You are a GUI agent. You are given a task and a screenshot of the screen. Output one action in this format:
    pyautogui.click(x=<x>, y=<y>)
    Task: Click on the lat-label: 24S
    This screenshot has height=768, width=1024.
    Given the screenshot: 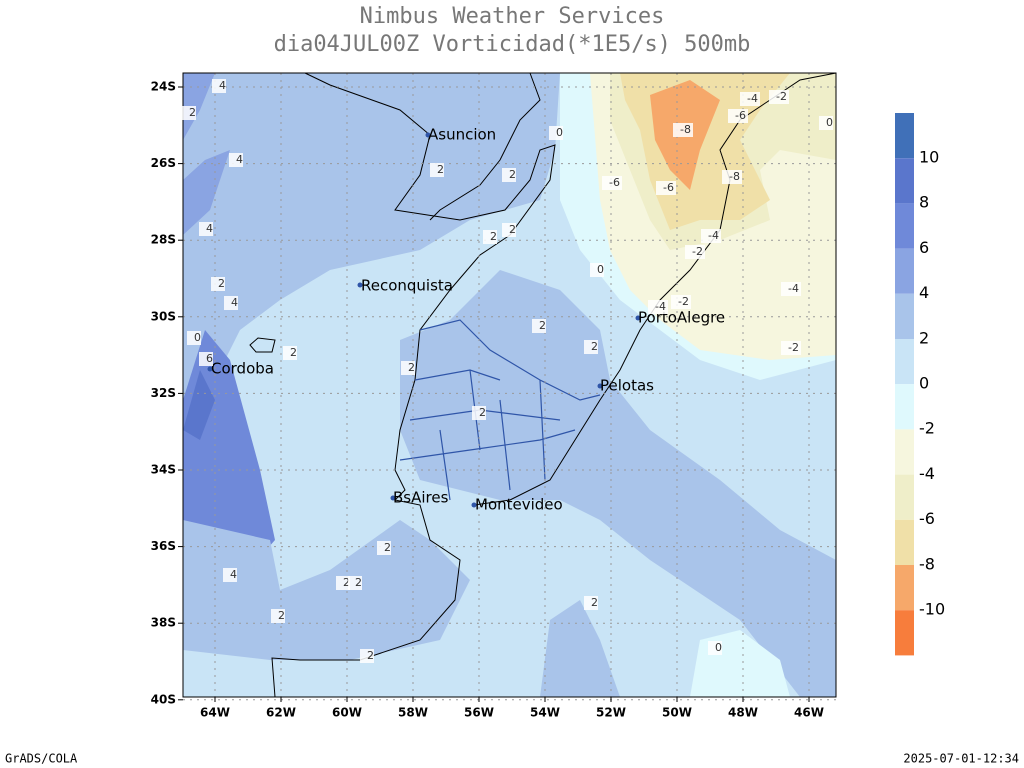 What is the action you would take?
    pyautogui.click(x=163, y=87)
    